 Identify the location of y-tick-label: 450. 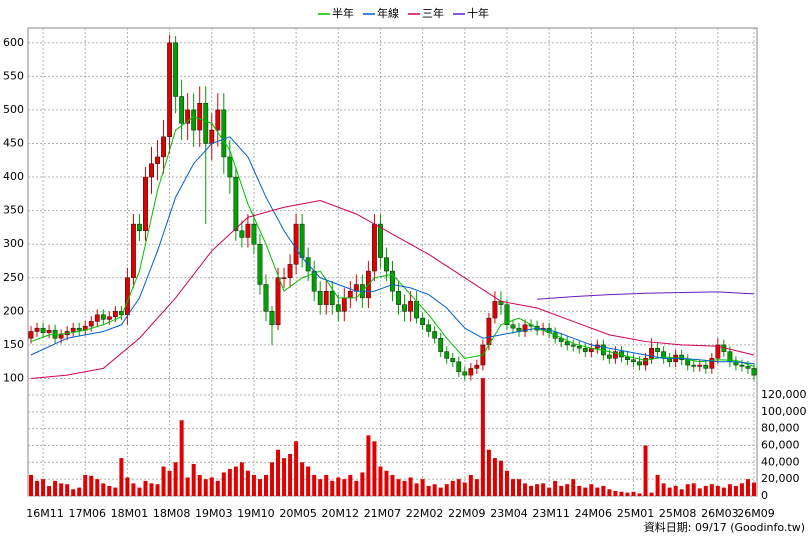
(13, 142).